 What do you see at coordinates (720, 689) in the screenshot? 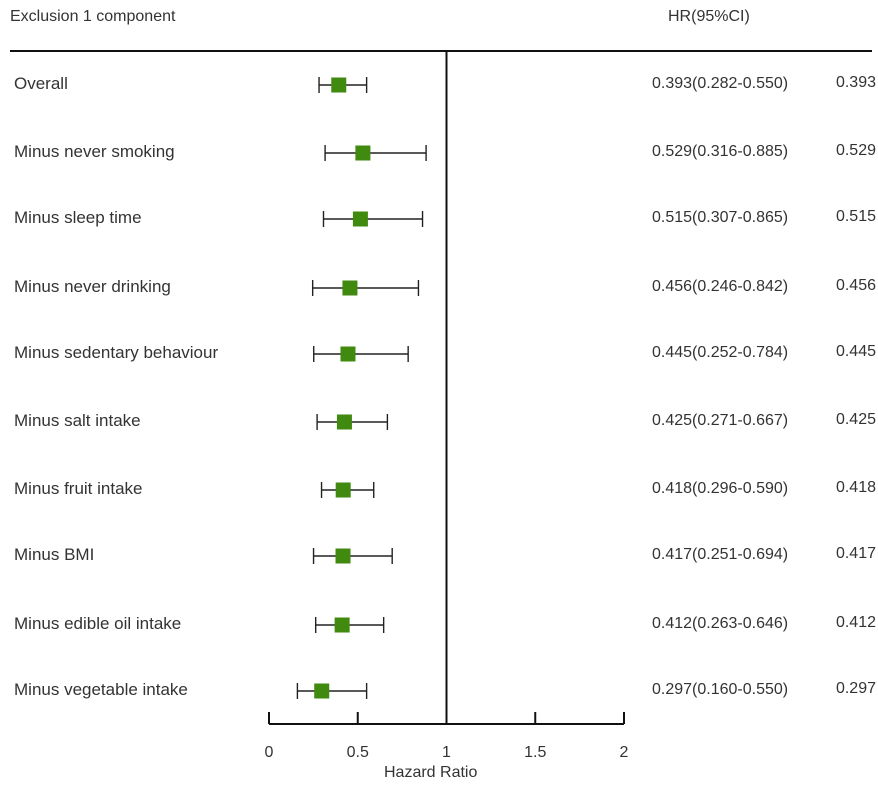
I see `row-hr-ci-text: 0.297(0.160-0.550)` at bounding box center [720, 689].